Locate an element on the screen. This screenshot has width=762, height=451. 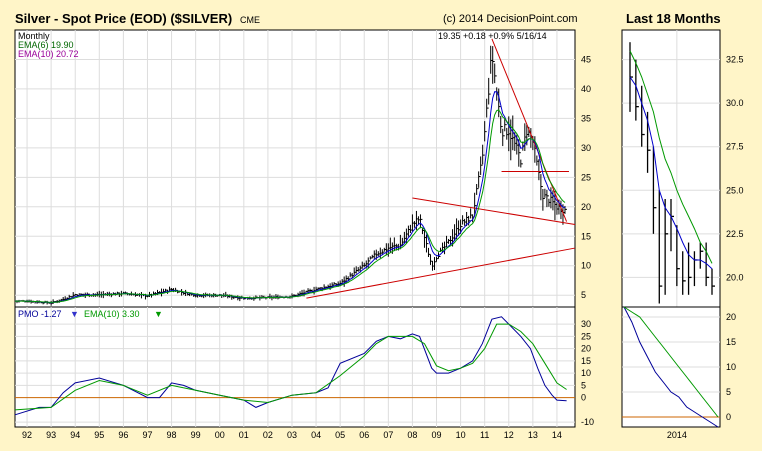
x-tick-label: 95 is located at coordinates (99, 435).